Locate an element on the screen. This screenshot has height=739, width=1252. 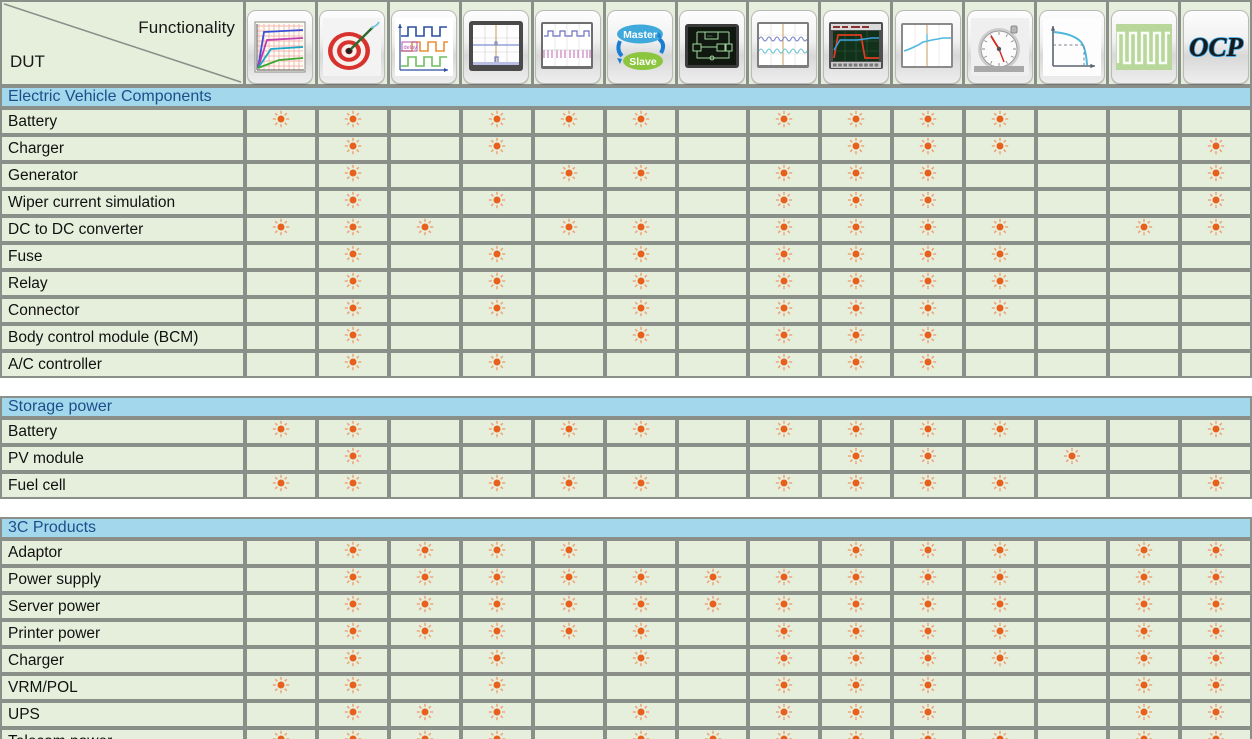
matrix-cell-r7-c11 is located at coordinates (1000, 283).